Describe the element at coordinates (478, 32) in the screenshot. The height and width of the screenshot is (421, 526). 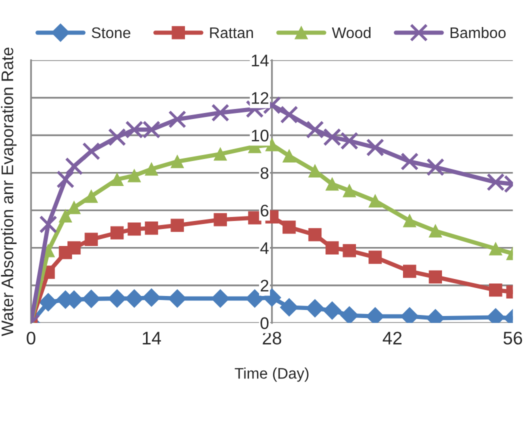
I see `legend-label: Bamboo` at that location.